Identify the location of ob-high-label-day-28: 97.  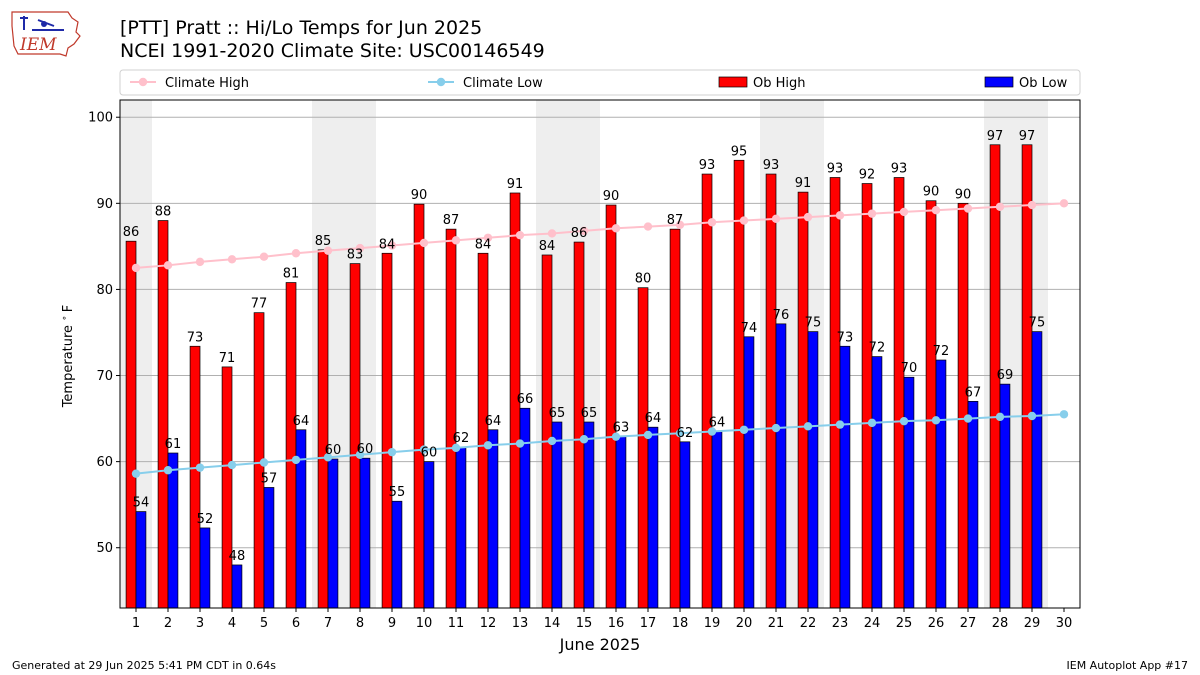
(995, 136).